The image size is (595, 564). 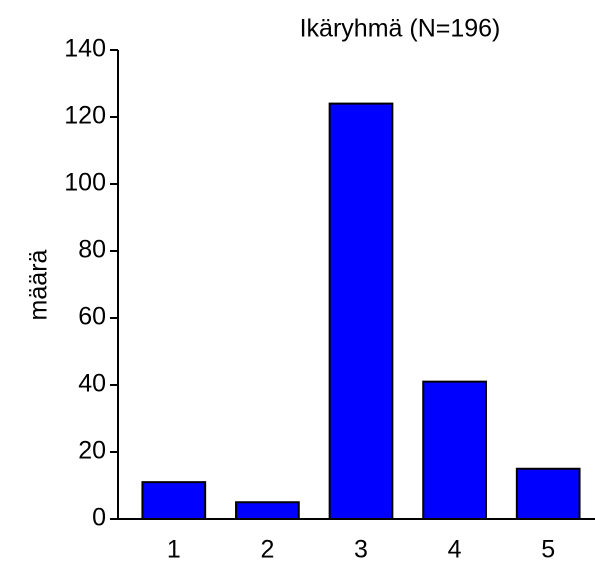 I want to click on y-tick-label: 60, so click(x=92, y=317).